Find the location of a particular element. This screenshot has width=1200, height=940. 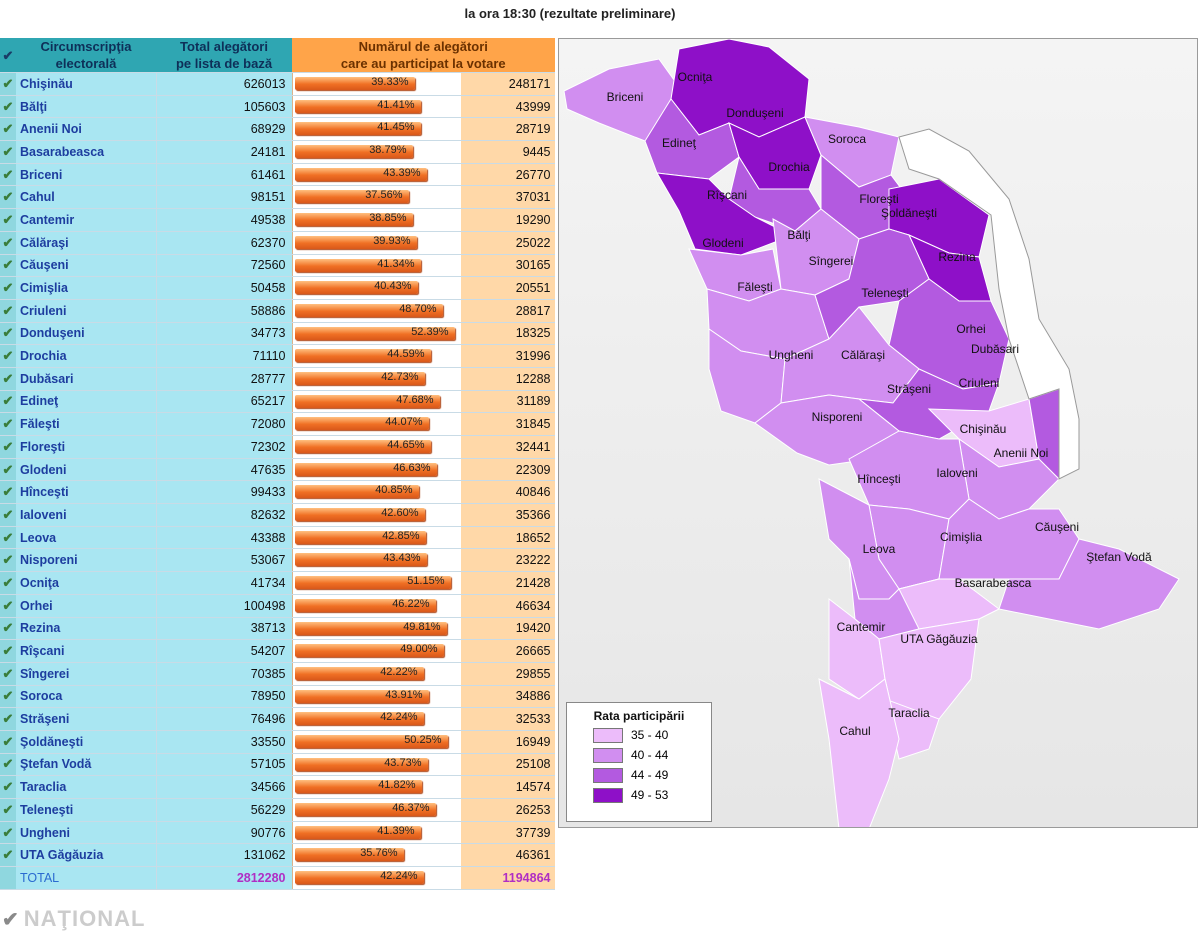

turnout-percent: 52.39% is located at coordinates (430, 331).